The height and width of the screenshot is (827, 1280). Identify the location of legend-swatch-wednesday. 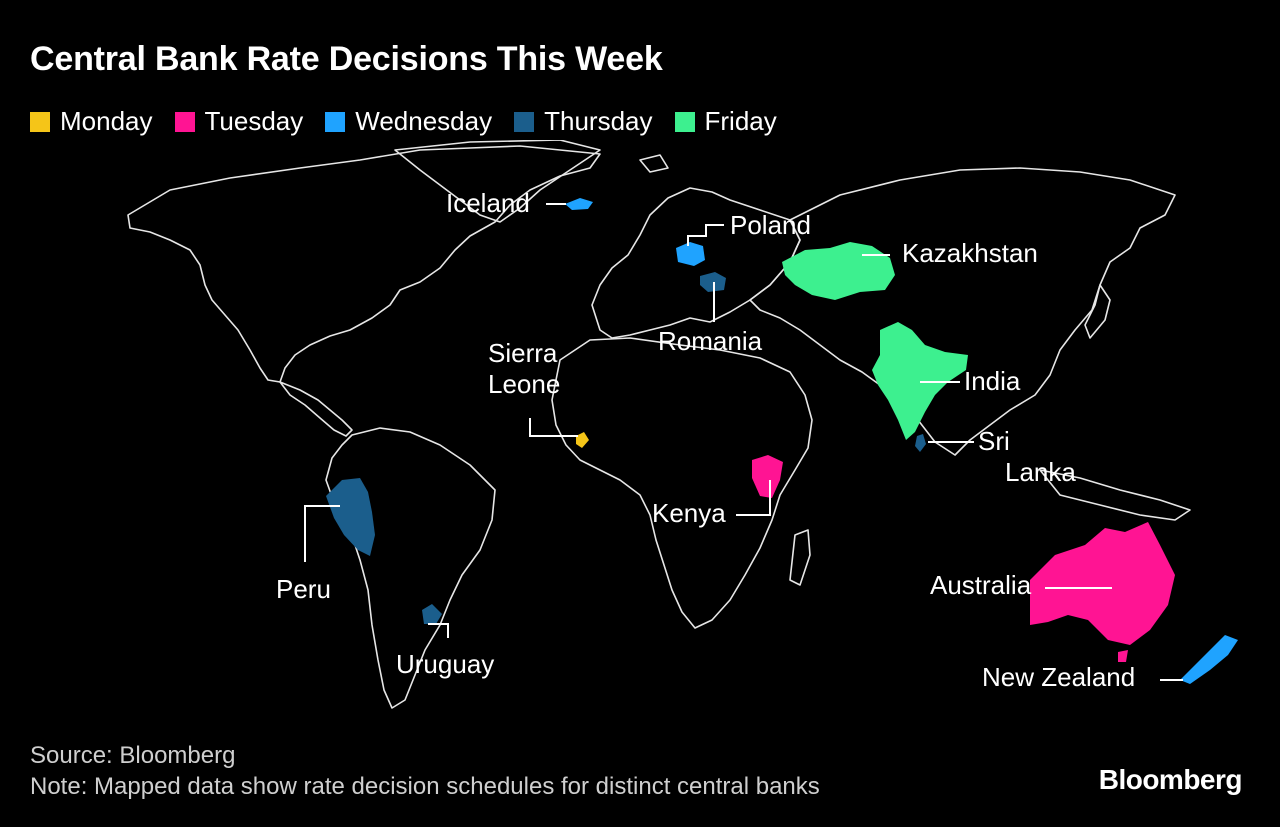
(335, 121).